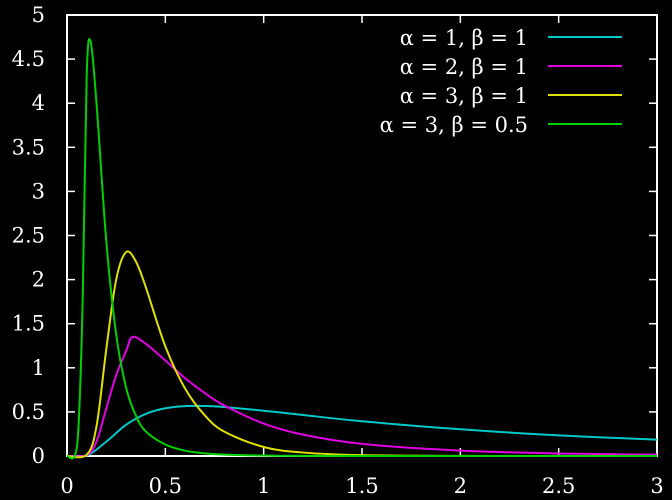  Describe the element at coordinates (454, 125) in the screenshot. I see `legend-label: α = 3, β = 0.5` at that location.